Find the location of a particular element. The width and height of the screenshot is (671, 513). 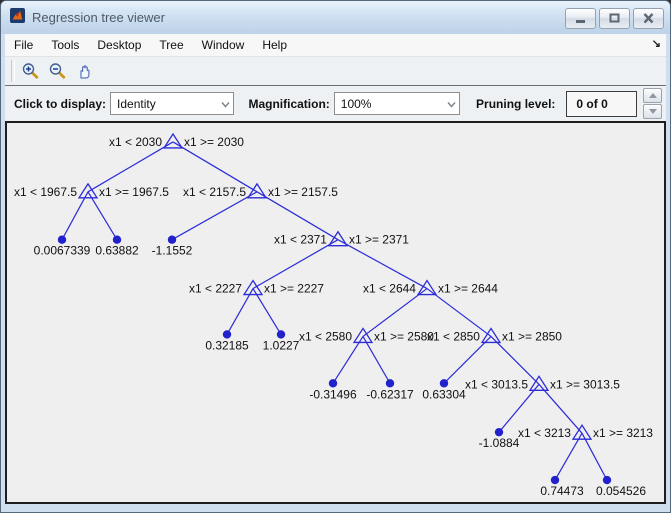

leaf-value-label: -0.31496 is located at coordinates (333, 394).